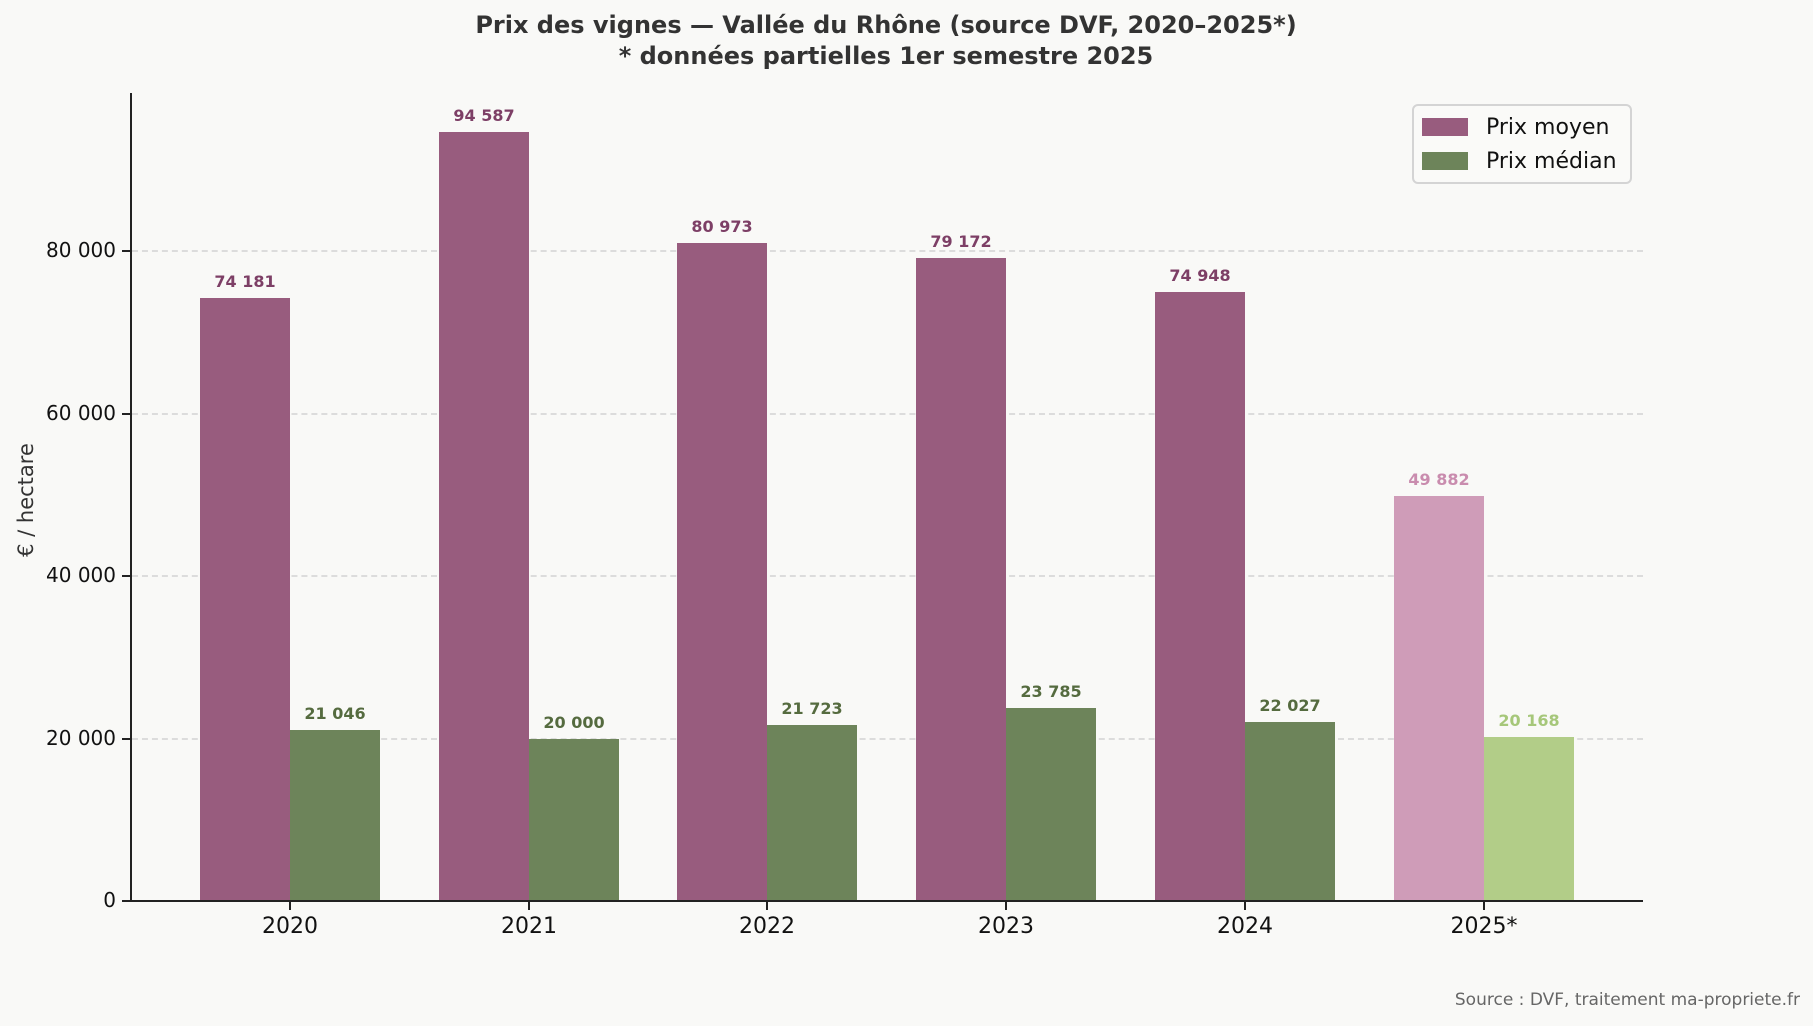  I want to click on y-tick-label: 20 000, so click(81, 737).